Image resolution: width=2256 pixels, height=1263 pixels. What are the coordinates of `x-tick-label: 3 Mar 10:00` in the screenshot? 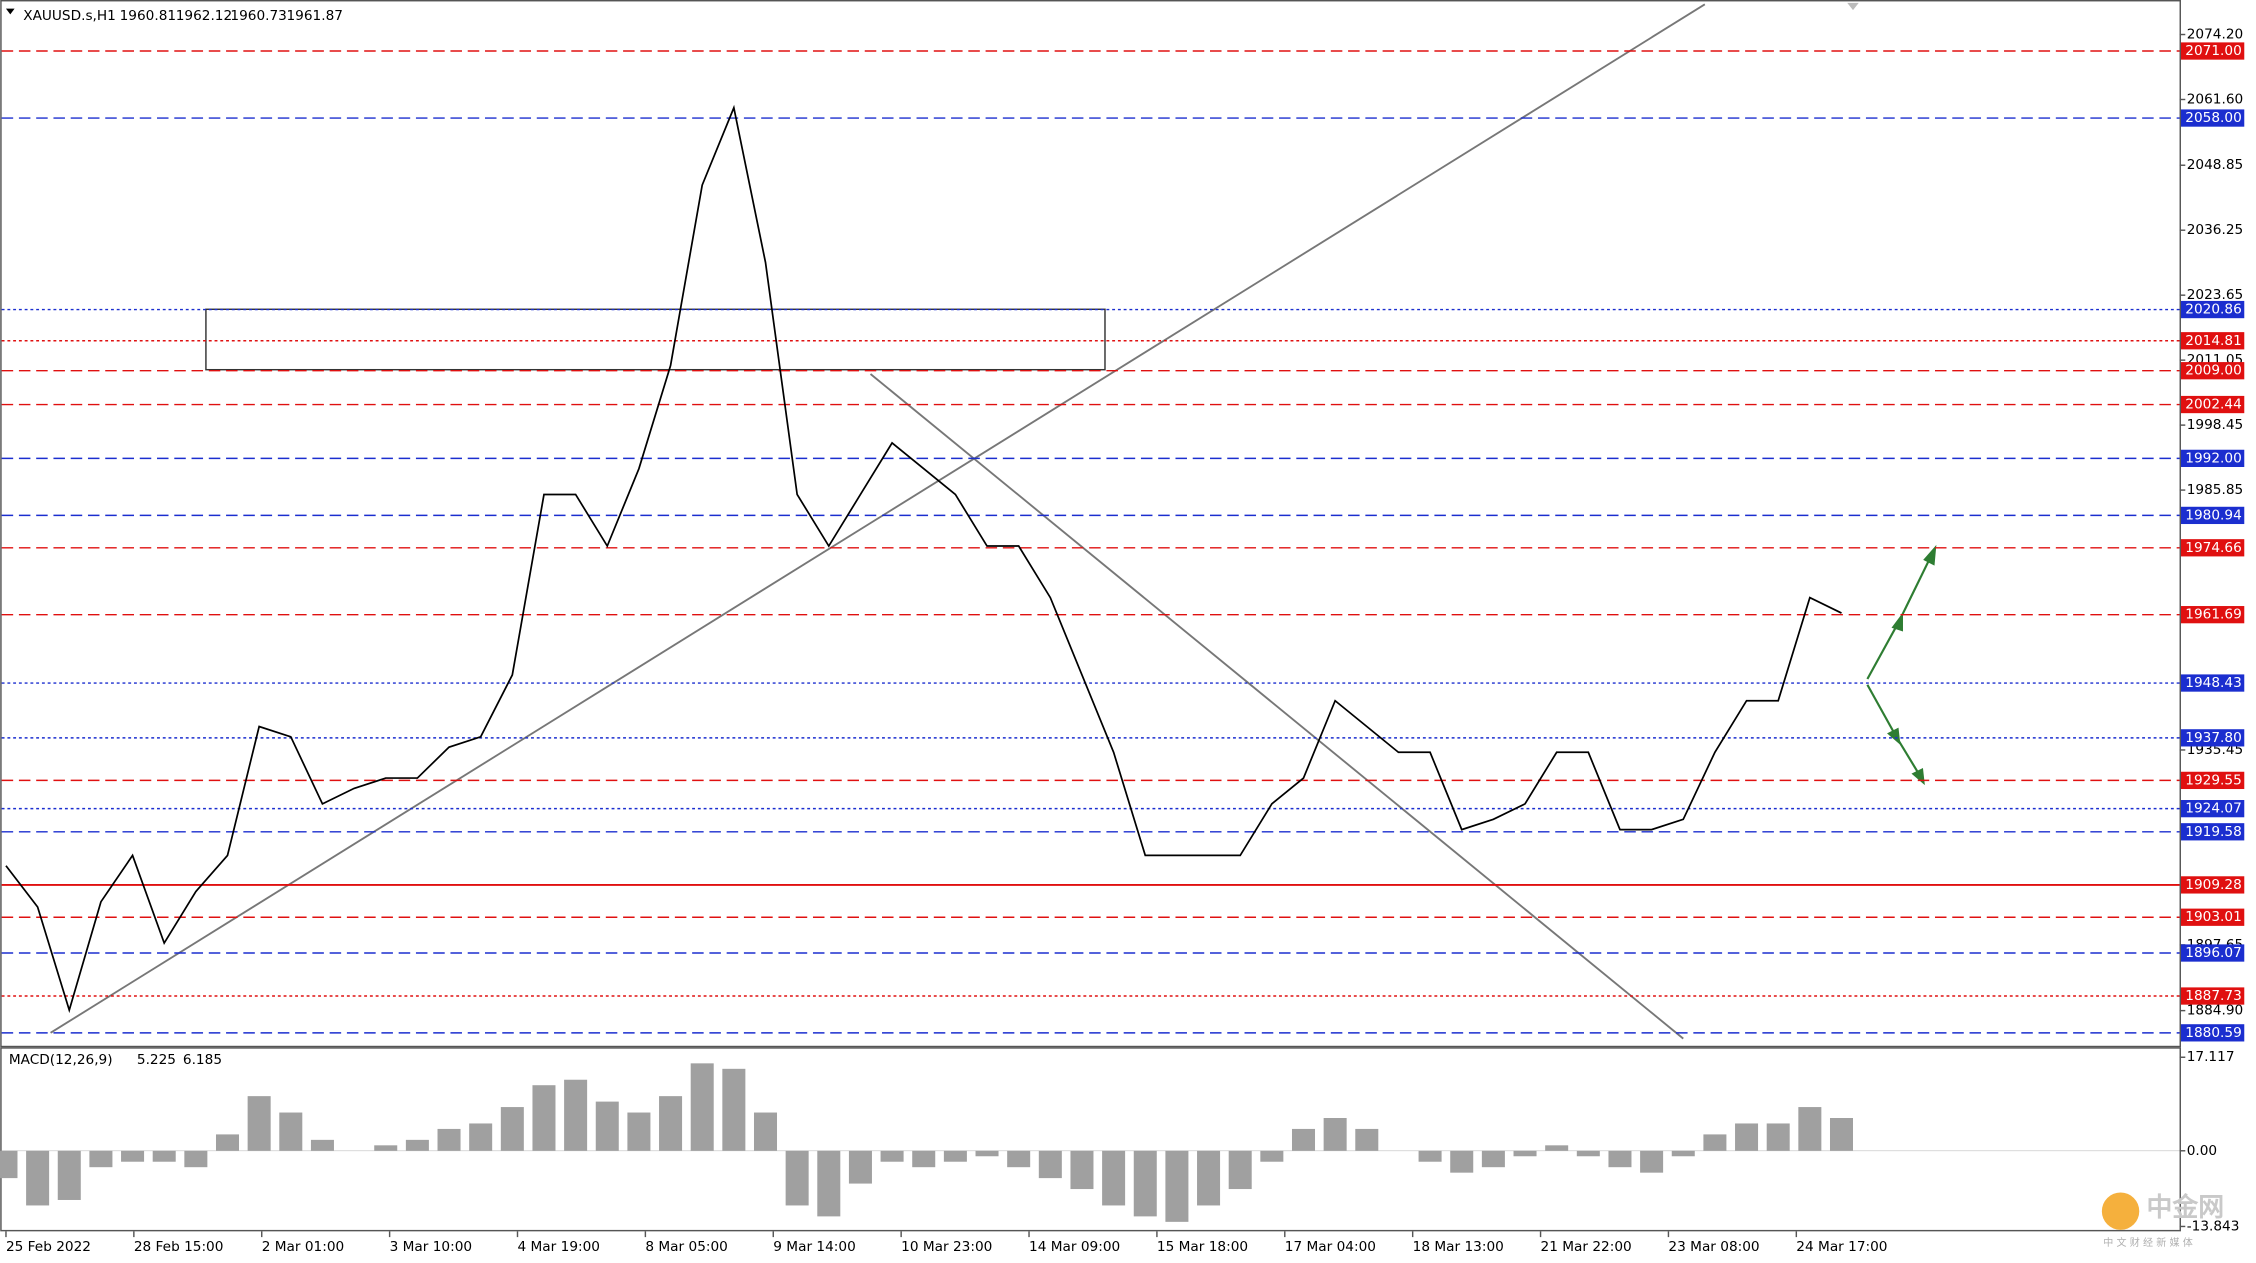 It's located at (431, 1247).